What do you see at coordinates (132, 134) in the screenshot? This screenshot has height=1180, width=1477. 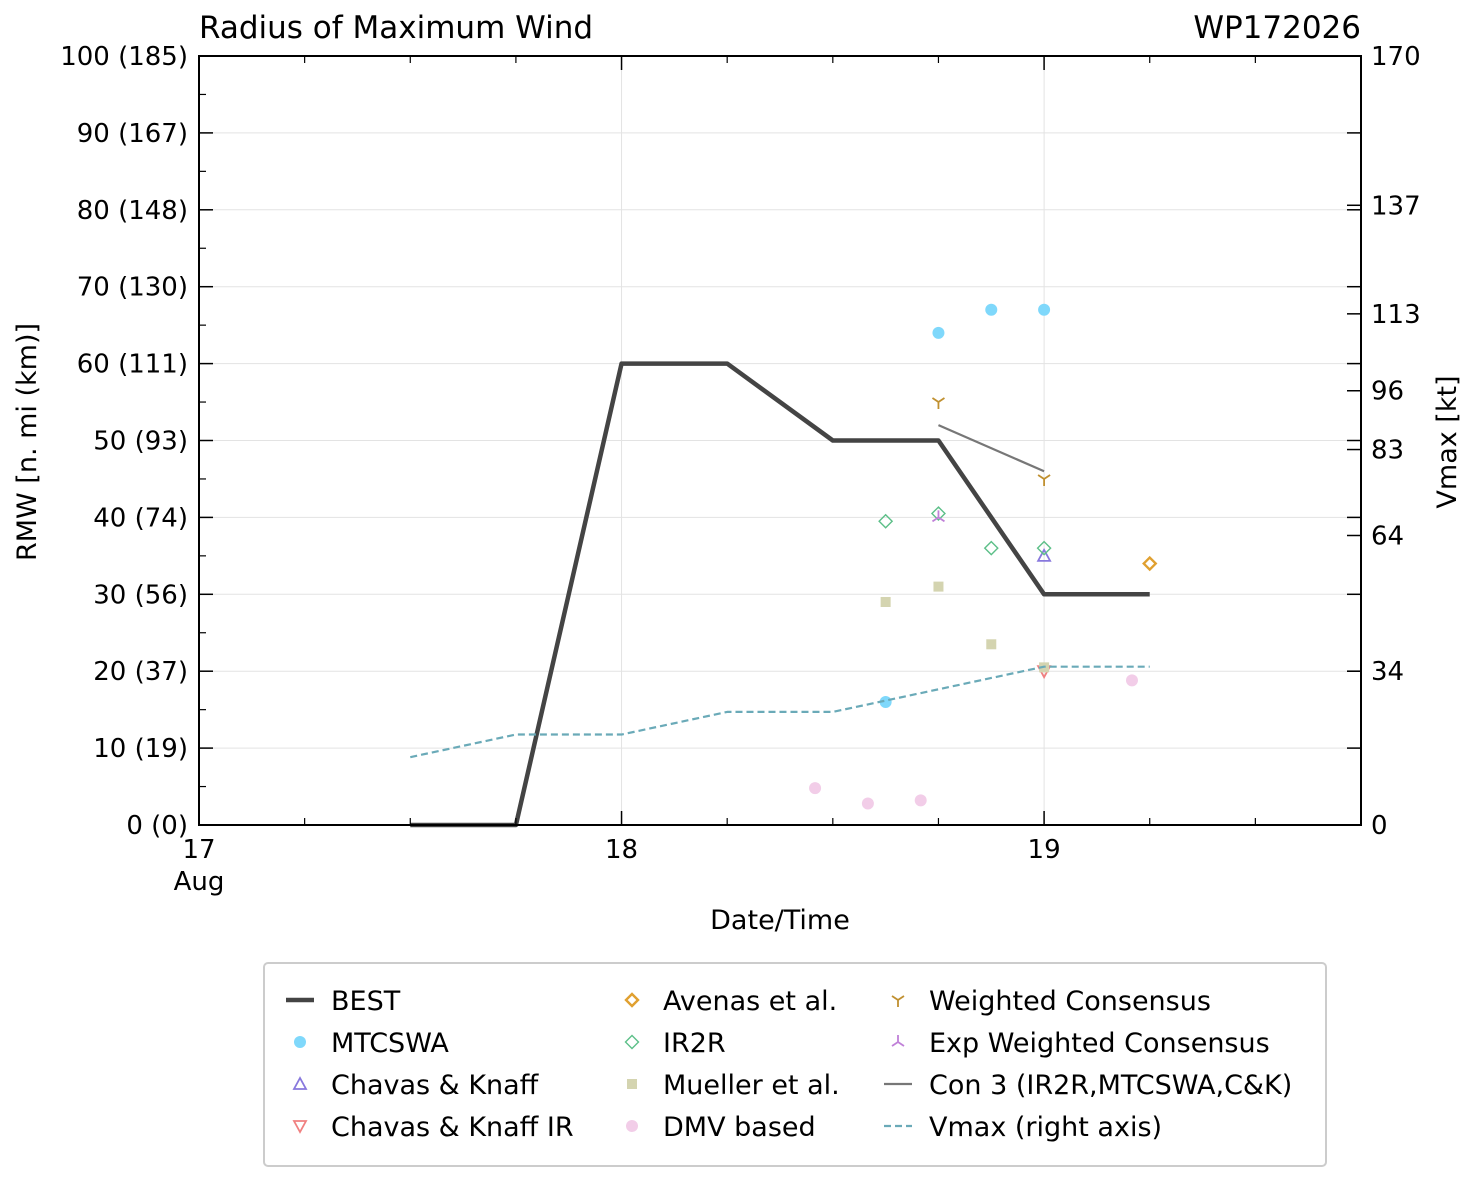 I see `y-tick-label: 90 (167)` at bounding box center [132, 134].